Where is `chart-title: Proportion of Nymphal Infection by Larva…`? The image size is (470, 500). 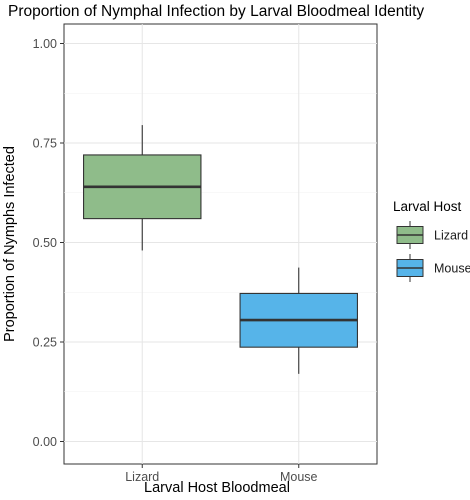 chart-title: Proportion of Nymphal Infection by Larva… is located at coordinates (216, 11).